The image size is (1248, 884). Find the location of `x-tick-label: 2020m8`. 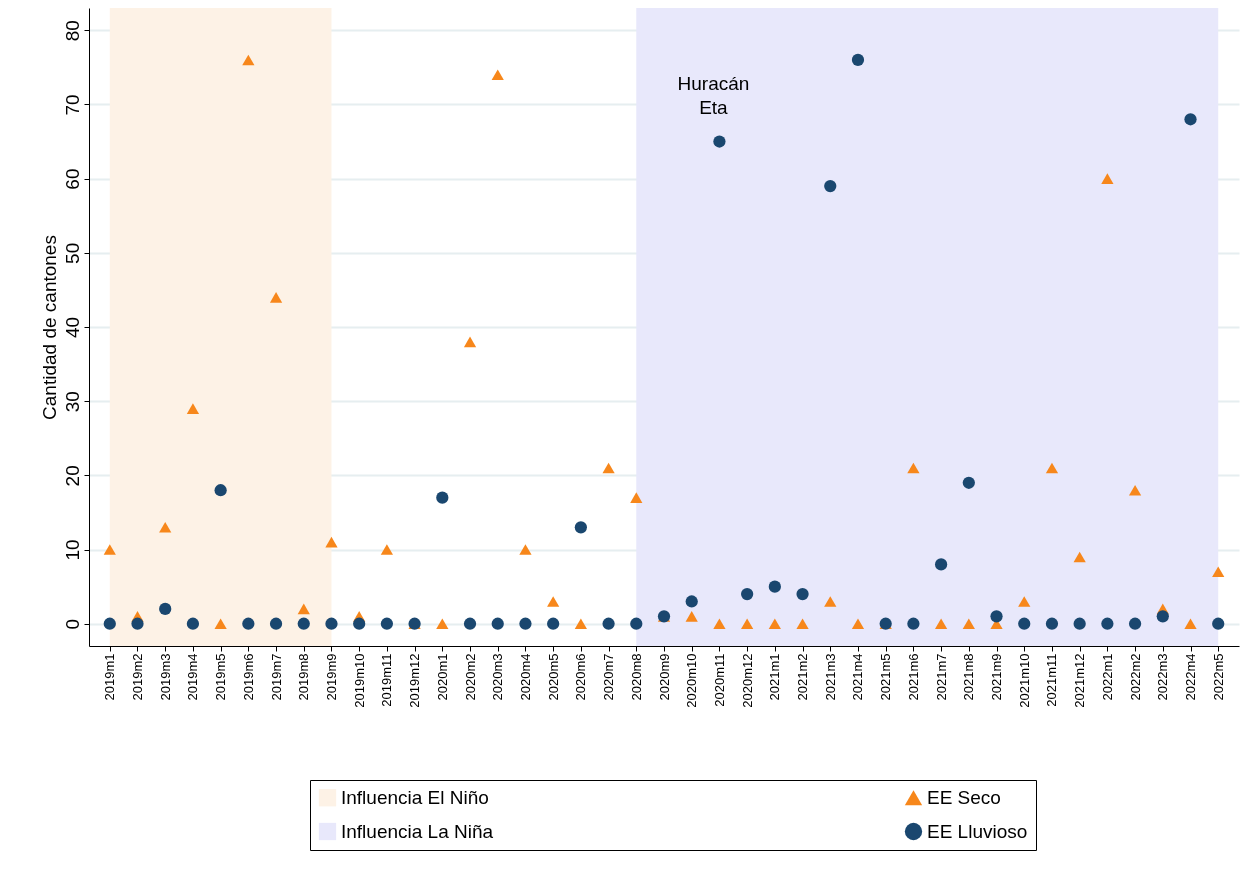

x-tick-label: 2020m8 is located at coordinates (636, 677).